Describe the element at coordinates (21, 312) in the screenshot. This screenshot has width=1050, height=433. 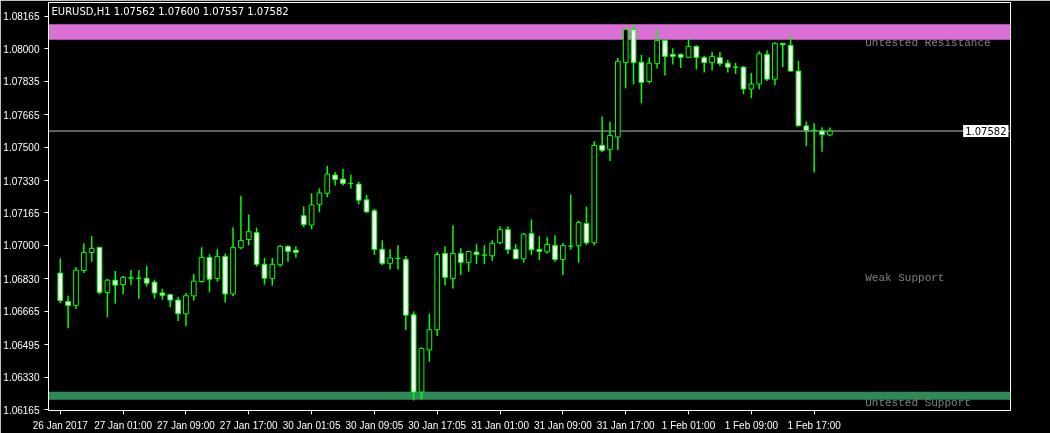
I see `y-tick-label: 1.06665` at that location.